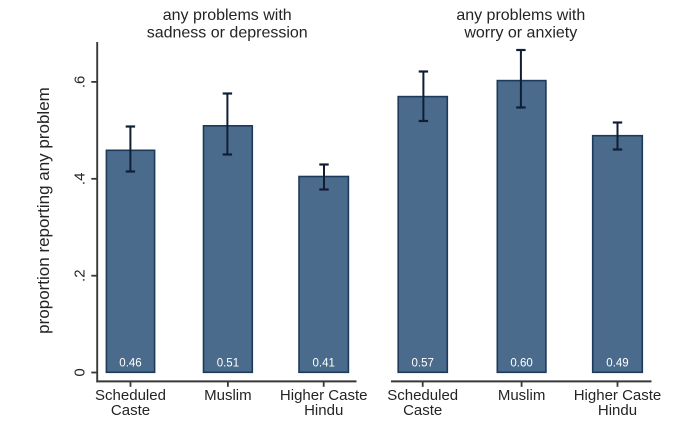  Describe the element at coordinates (520, 32) in the screenshot. I see `svg-text: worry or anxiety` at that location.